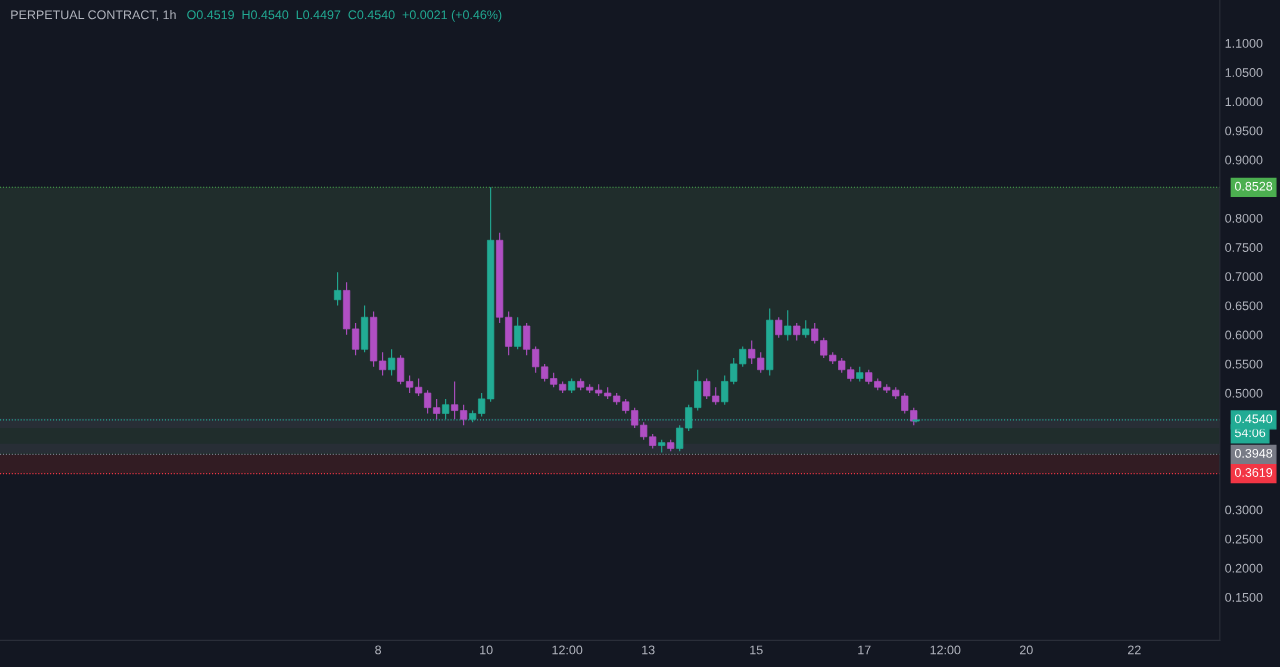 This screenshot has height=667, width=1280. I want to click on y-tick-label: 0.7500, so click(1244, 247).